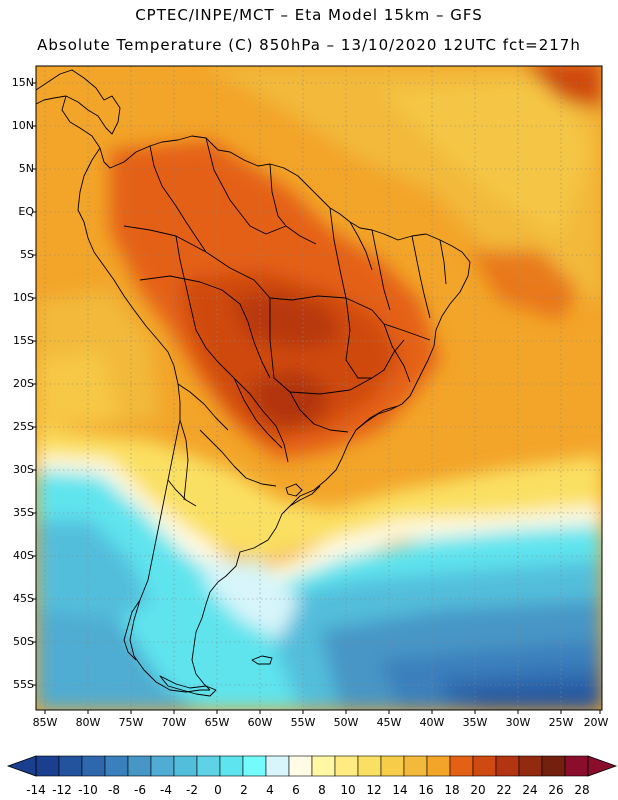  Describe the element at coordinates (21, 766) in the screenshot. I see `colorbar-min-arrow` at that location.